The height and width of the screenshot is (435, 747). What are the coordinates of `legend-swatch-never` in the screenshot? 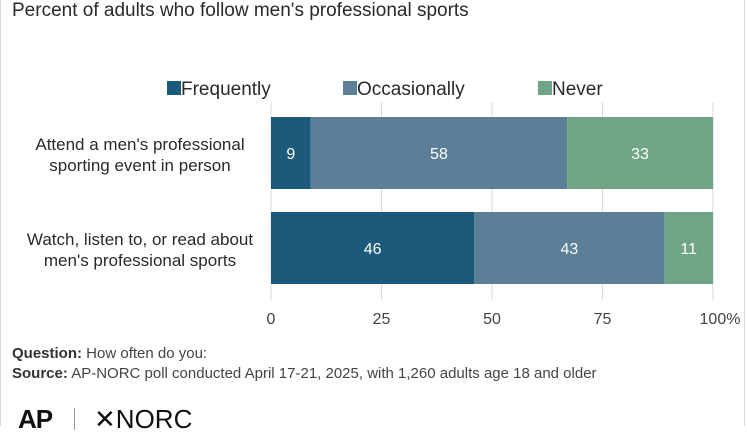 It's located at (545, 88).